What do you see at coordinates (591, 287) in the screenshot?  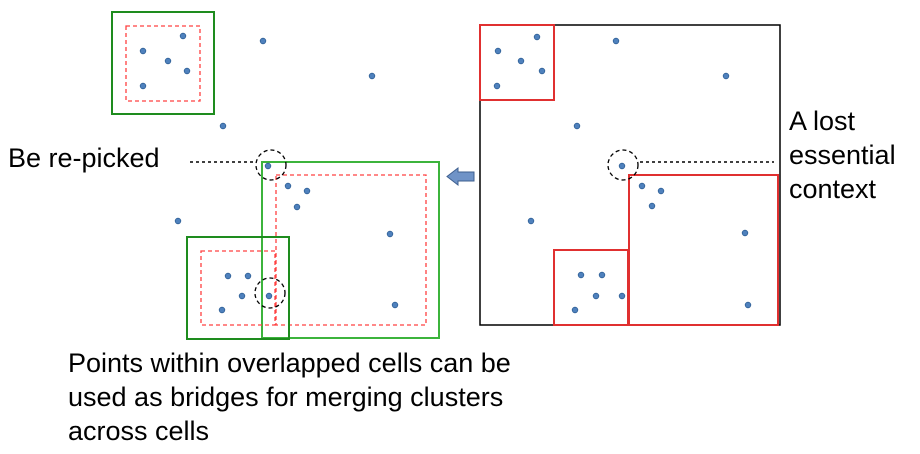 I see `grid-cell-bottom-small` at bounding box center [591, 287].